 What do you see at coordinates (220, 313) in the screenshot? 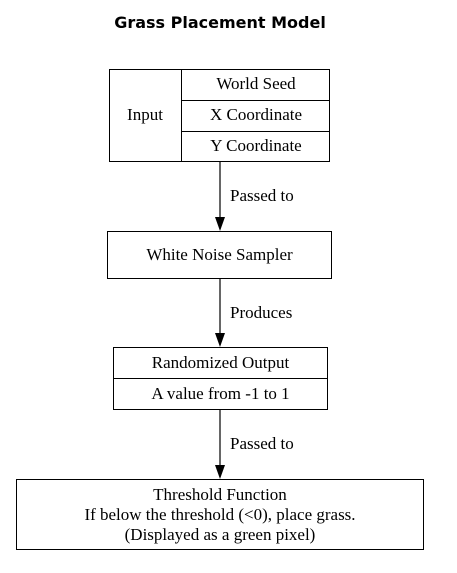
I see `edge-sampler-to-output` at bounding box center [220, 313].